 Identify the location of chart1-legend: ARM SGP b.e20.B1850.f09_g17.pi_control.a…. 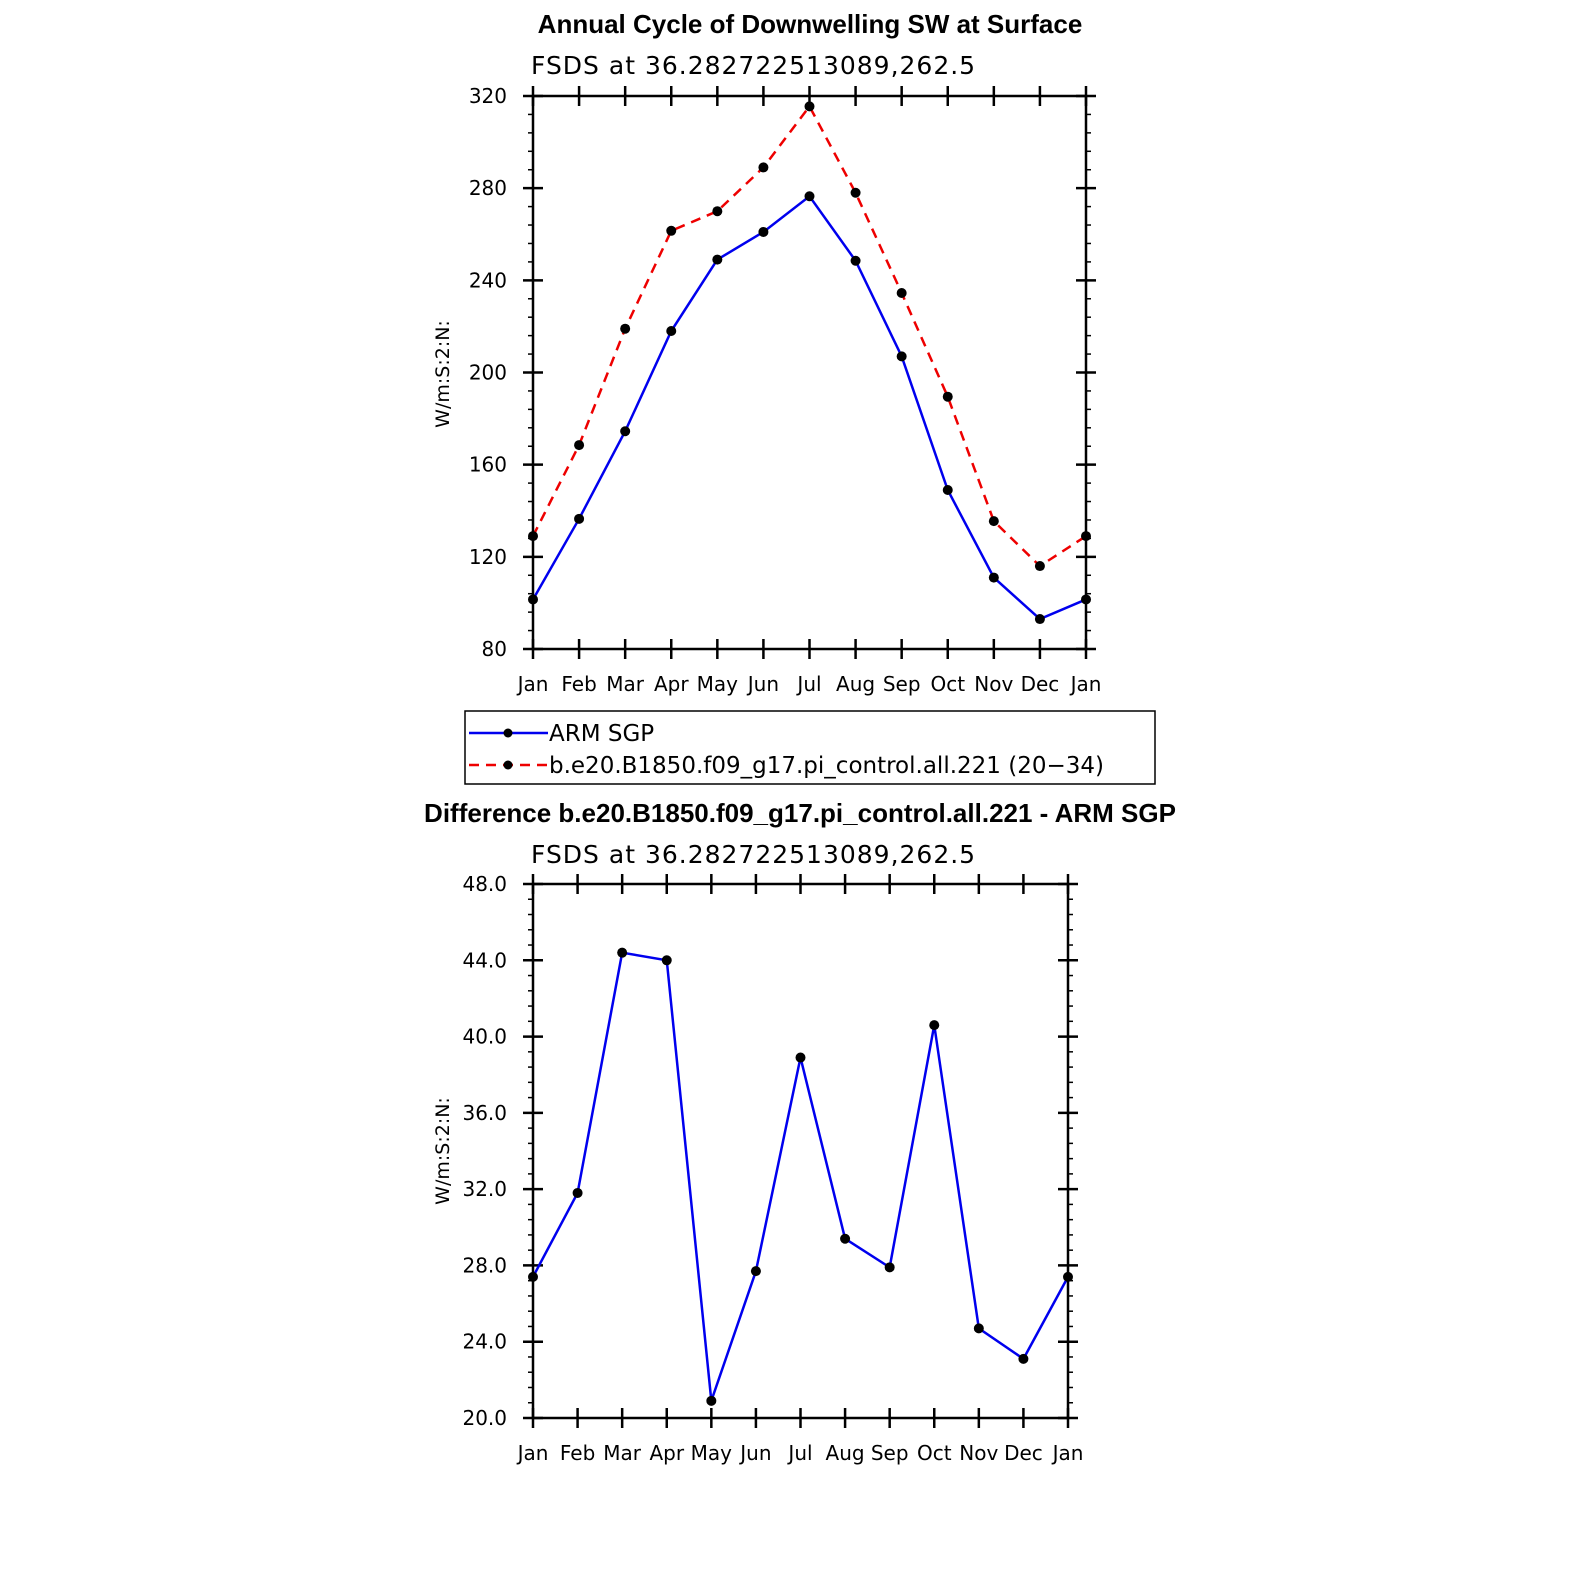
(810, 747).